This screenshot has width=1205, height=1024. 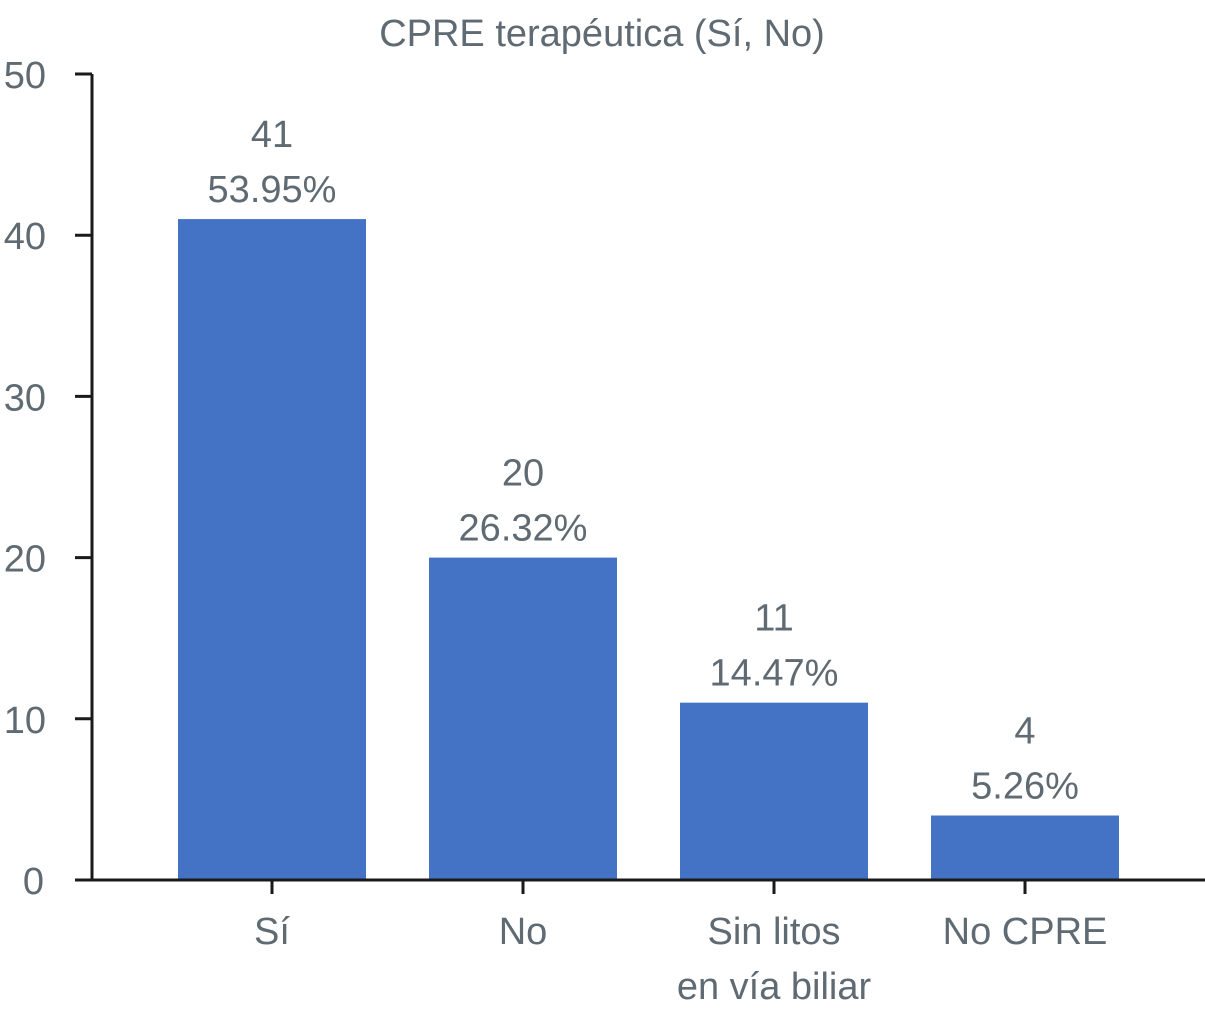 What do you see at coordinates (602, 34) in the screenshot?
I see `chart-title: CPRE terapéutica (Sí, No)` at bounding box center [602, 34].